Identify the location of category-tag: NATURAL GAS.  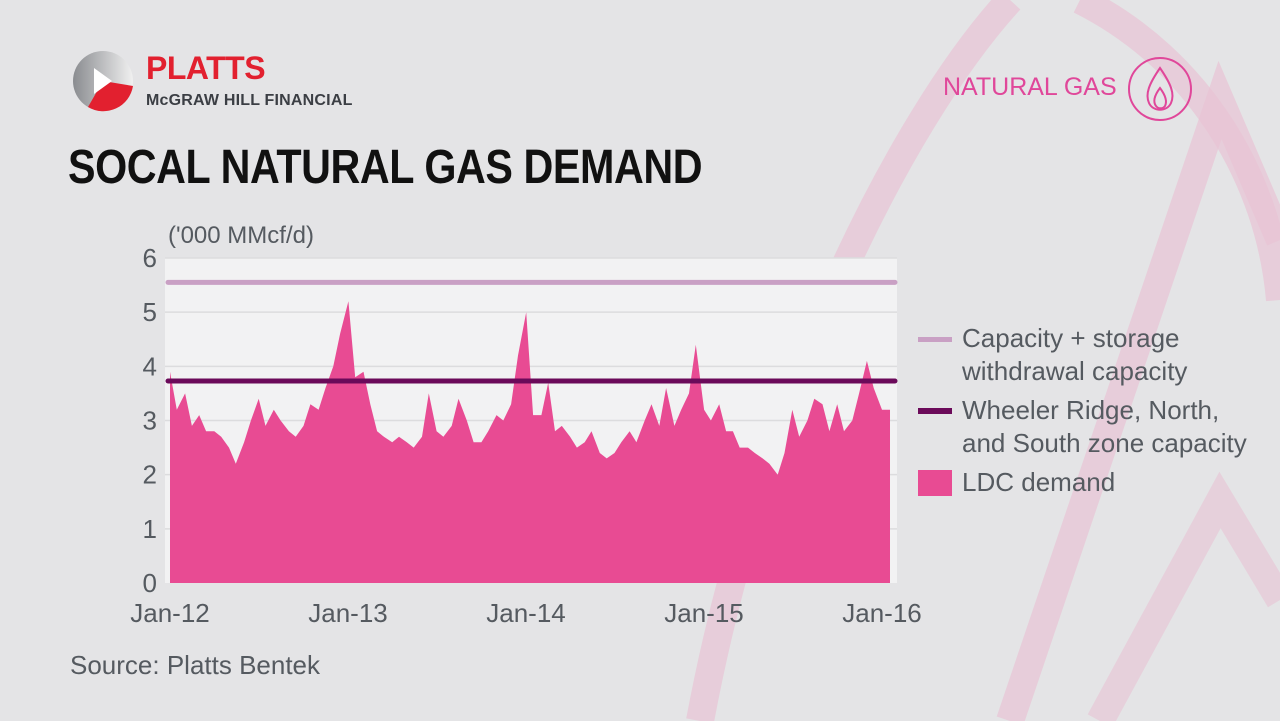
(1030, 87).